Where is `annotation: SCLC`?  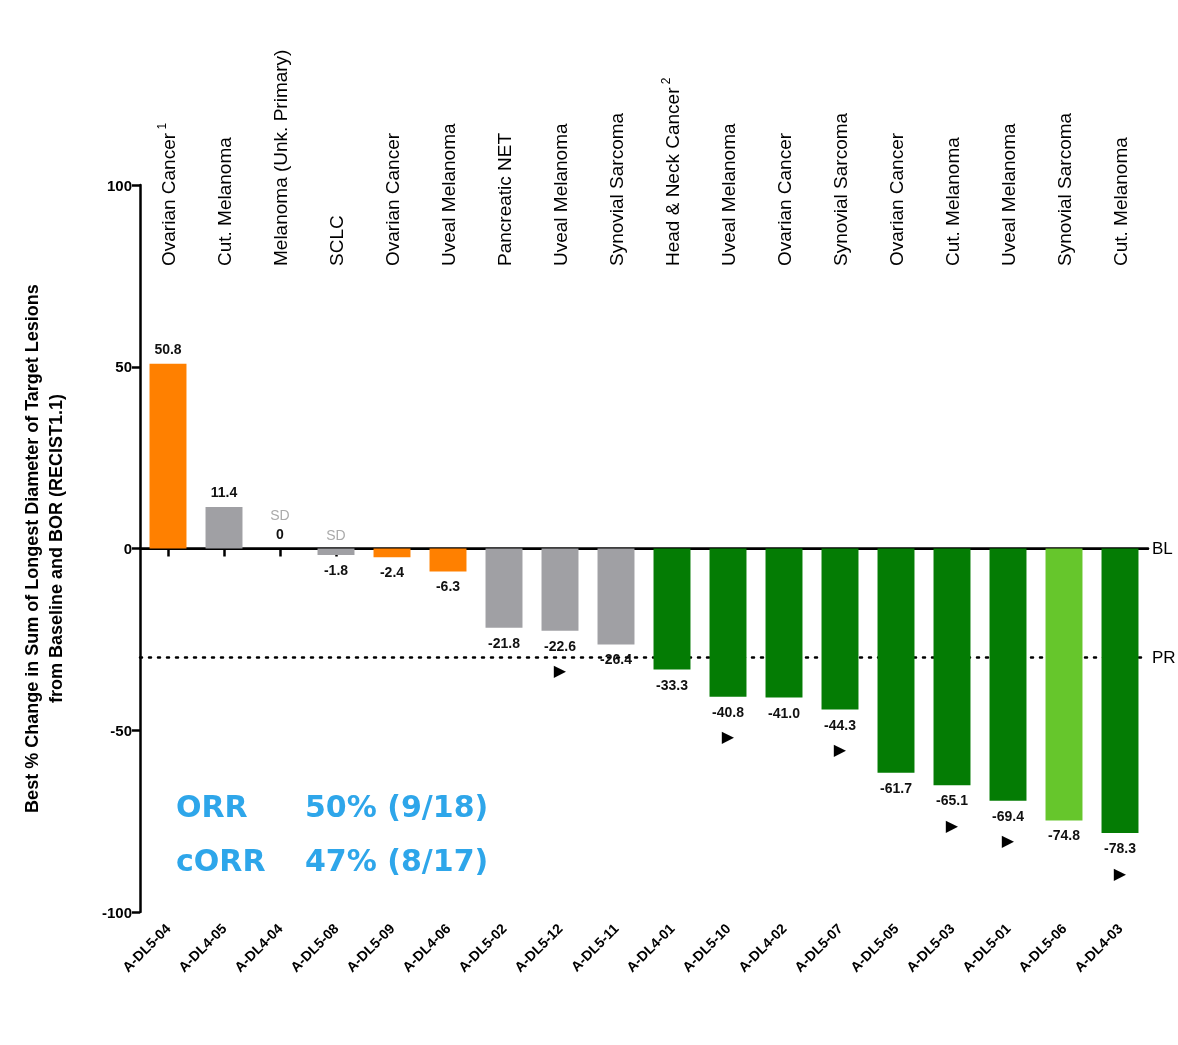 annotation: SCLC is located at coordinates (336, 240).